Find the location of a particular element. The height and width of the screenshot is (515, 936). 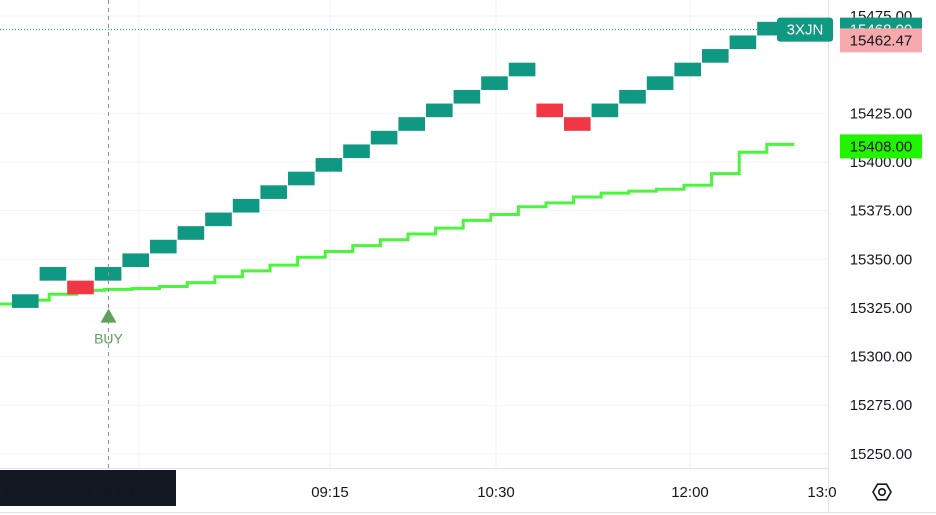

time-tick-label: 13:0 is located at coordinates (821, 492).